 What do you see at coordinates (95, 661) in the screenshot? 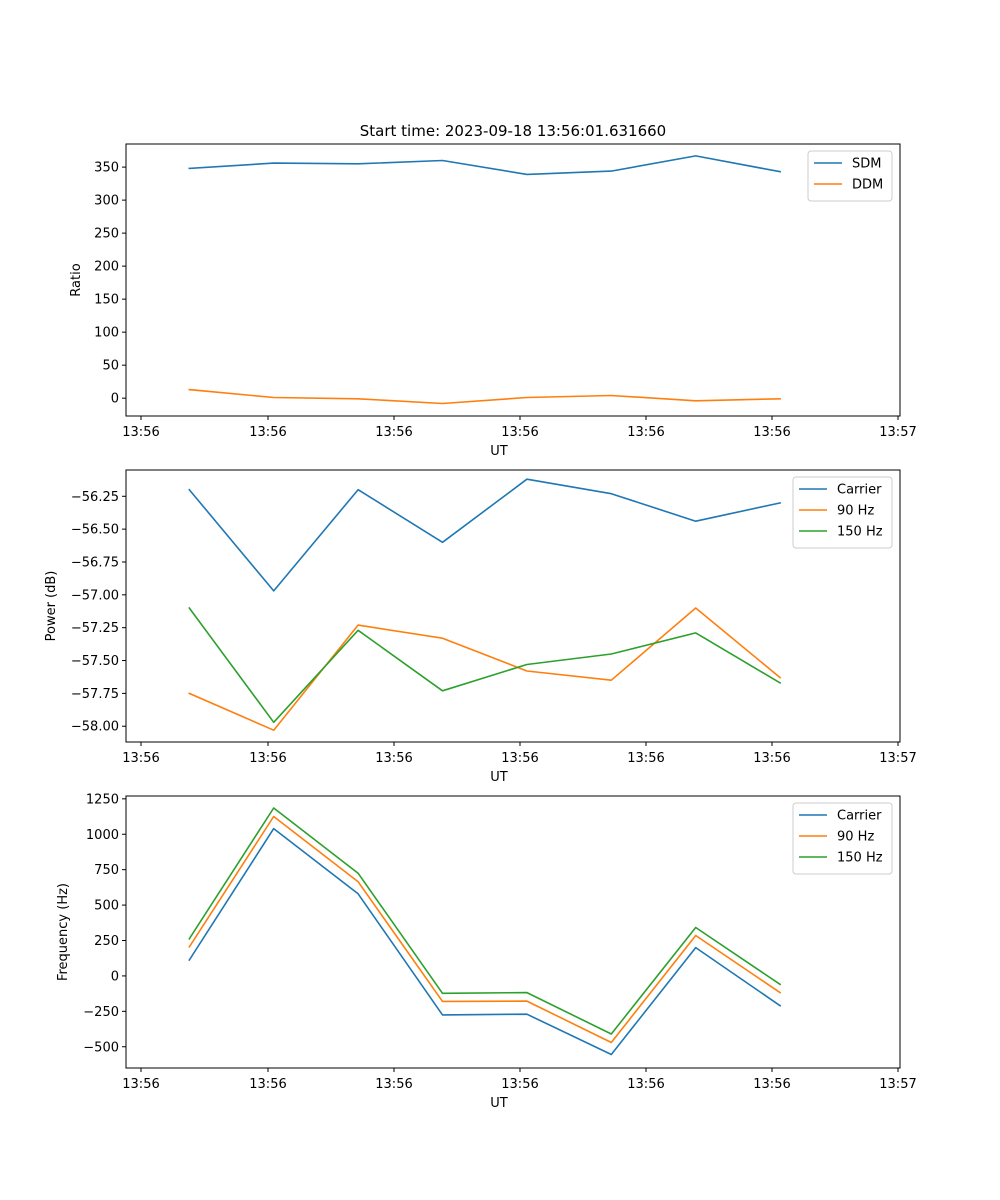
I see `y-tick-label: −57.50` at bounding box center [95, 661].